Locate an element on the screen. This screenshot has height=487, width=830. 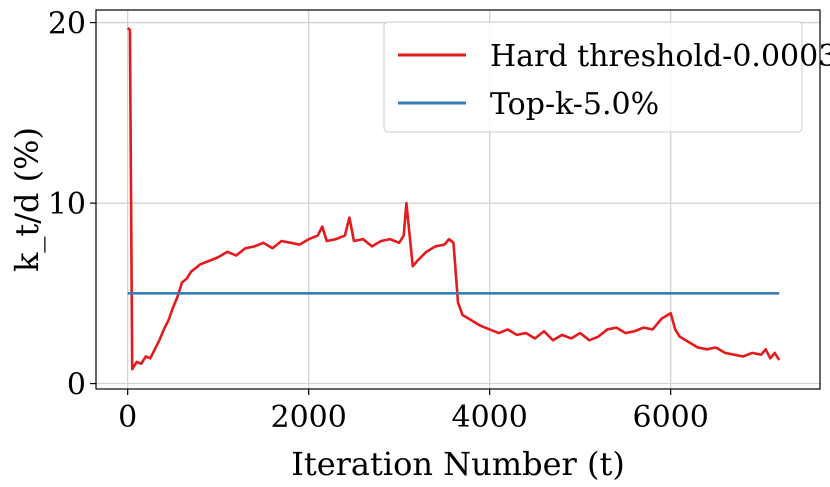
x-tick-label: 2000 is located at coordinates (308, 417).